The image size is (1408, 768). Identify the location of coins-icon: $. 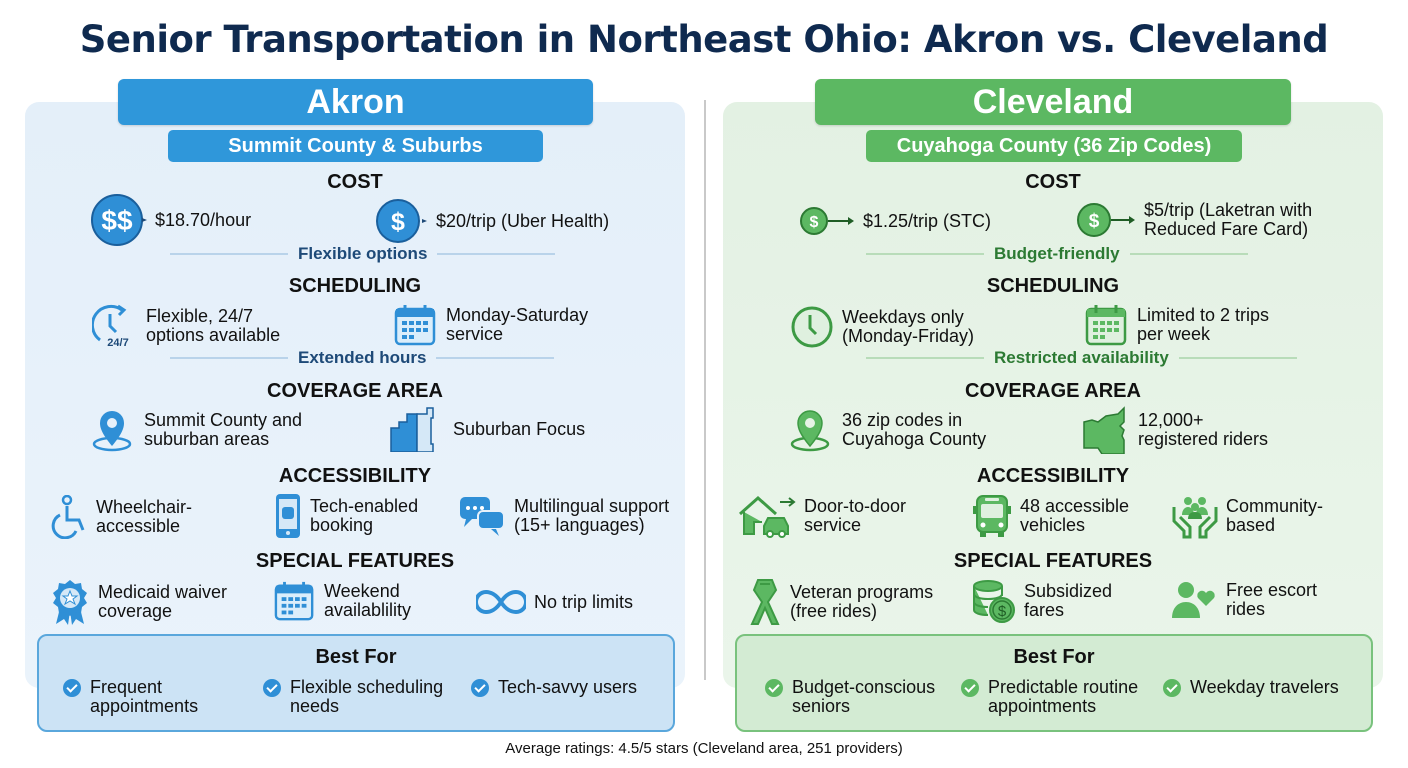
(994, 601).